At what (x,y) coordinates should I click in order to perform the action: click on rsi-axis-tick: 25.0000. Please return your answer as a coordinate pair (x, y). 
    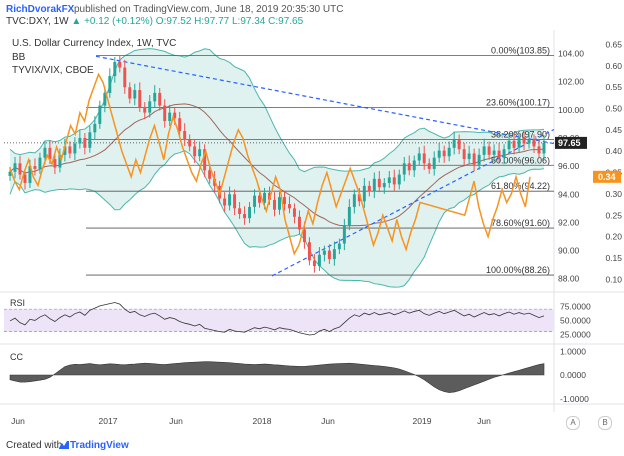
    Looking at the image, I should click on (575, 334).